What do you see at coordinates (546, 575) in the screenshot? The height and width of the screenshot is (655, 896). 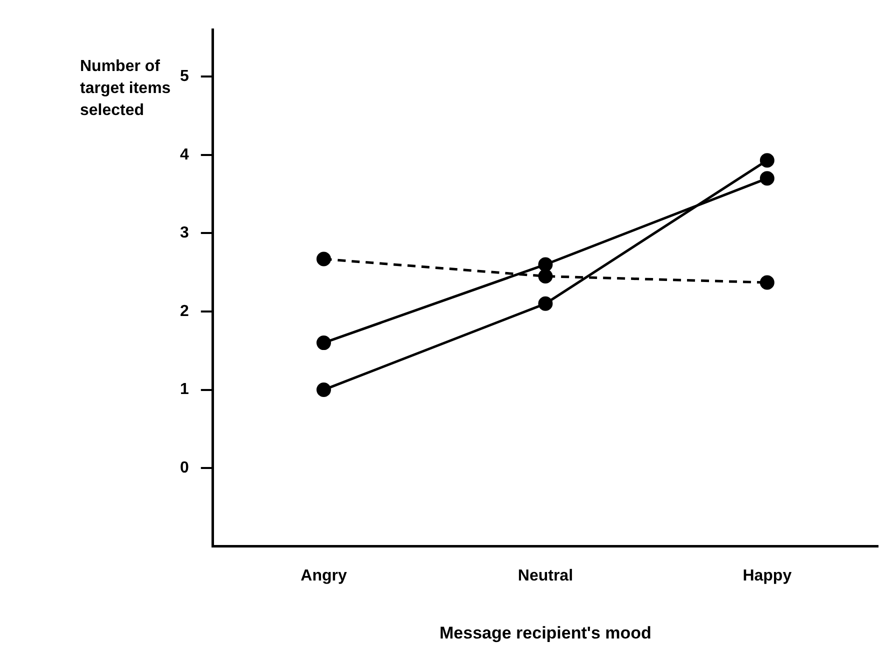 I see `x-tick-label: Neutral` at bounding box center [546, 575].